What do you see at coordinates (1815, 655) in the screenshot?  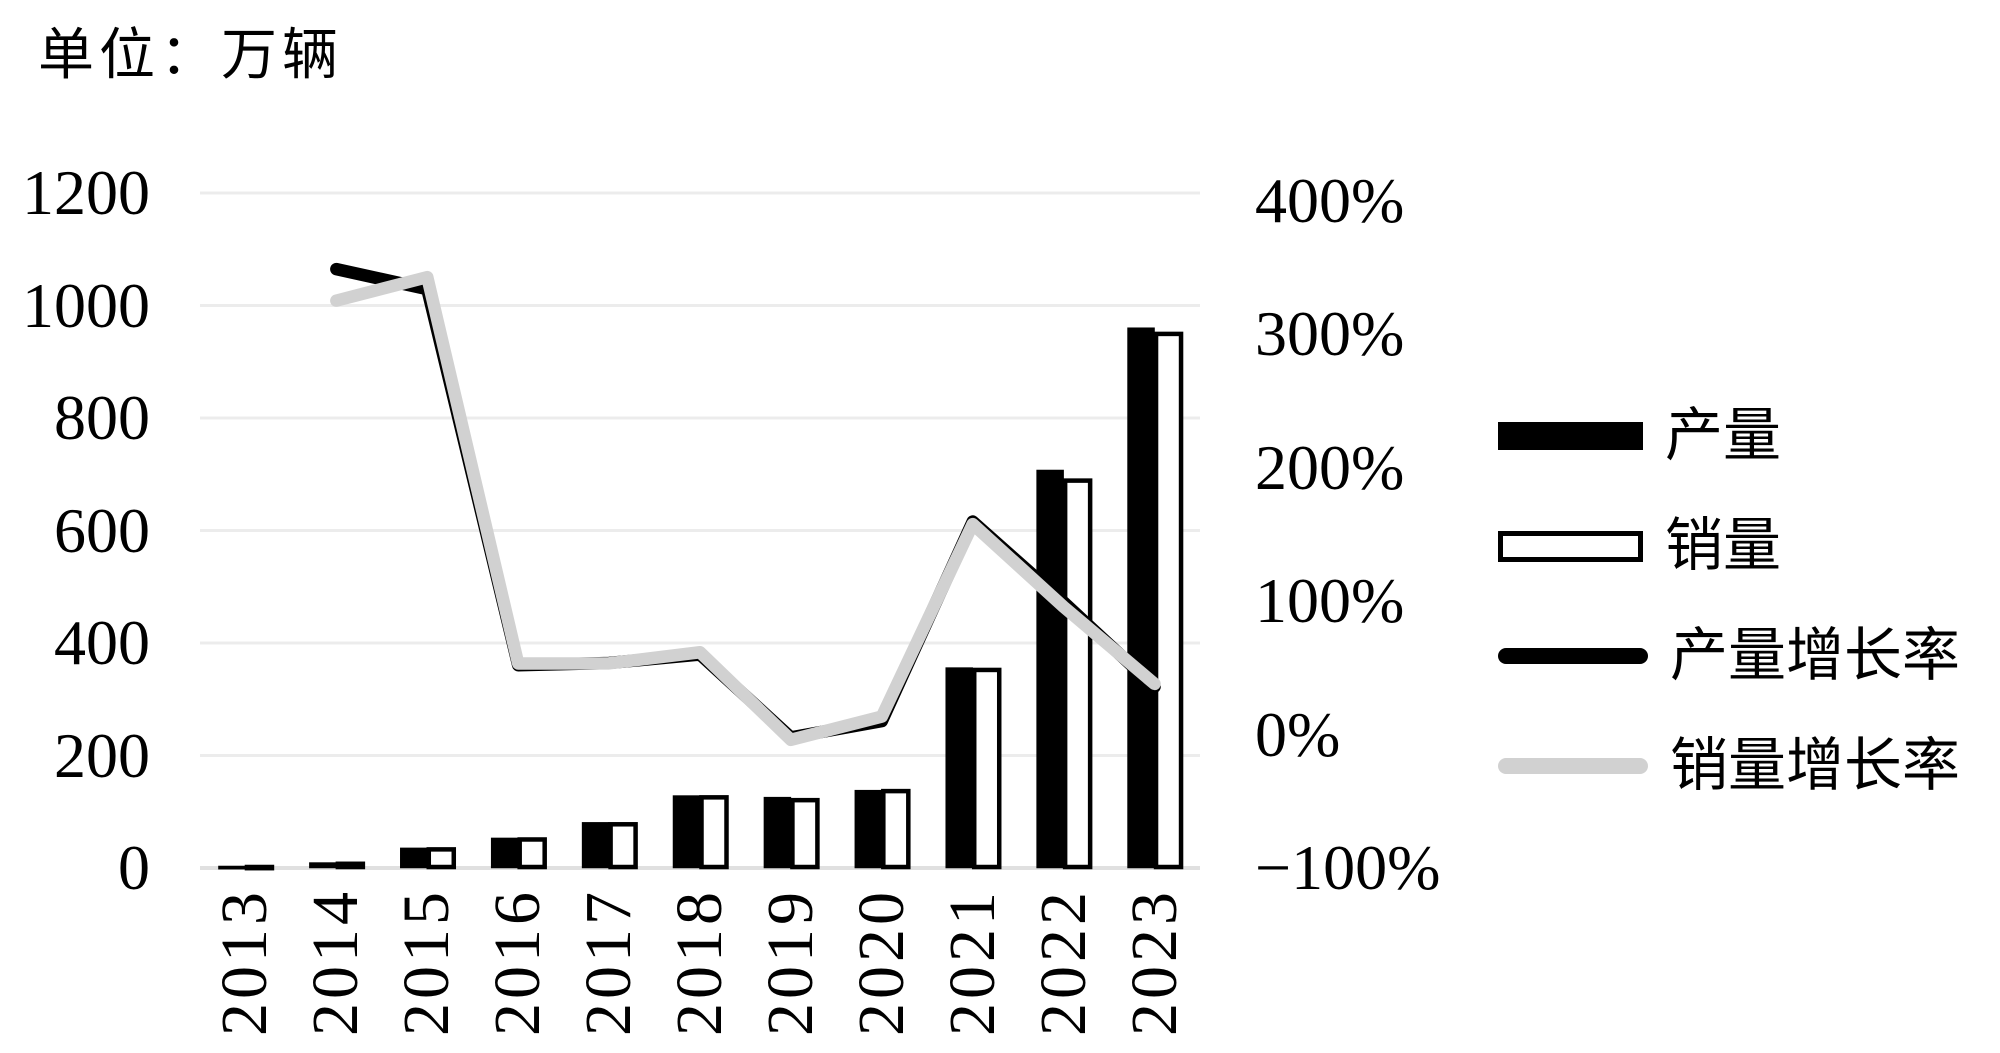 I see `legend-label-production-growth: 产量增长率` at bounding box center [1815, 655].